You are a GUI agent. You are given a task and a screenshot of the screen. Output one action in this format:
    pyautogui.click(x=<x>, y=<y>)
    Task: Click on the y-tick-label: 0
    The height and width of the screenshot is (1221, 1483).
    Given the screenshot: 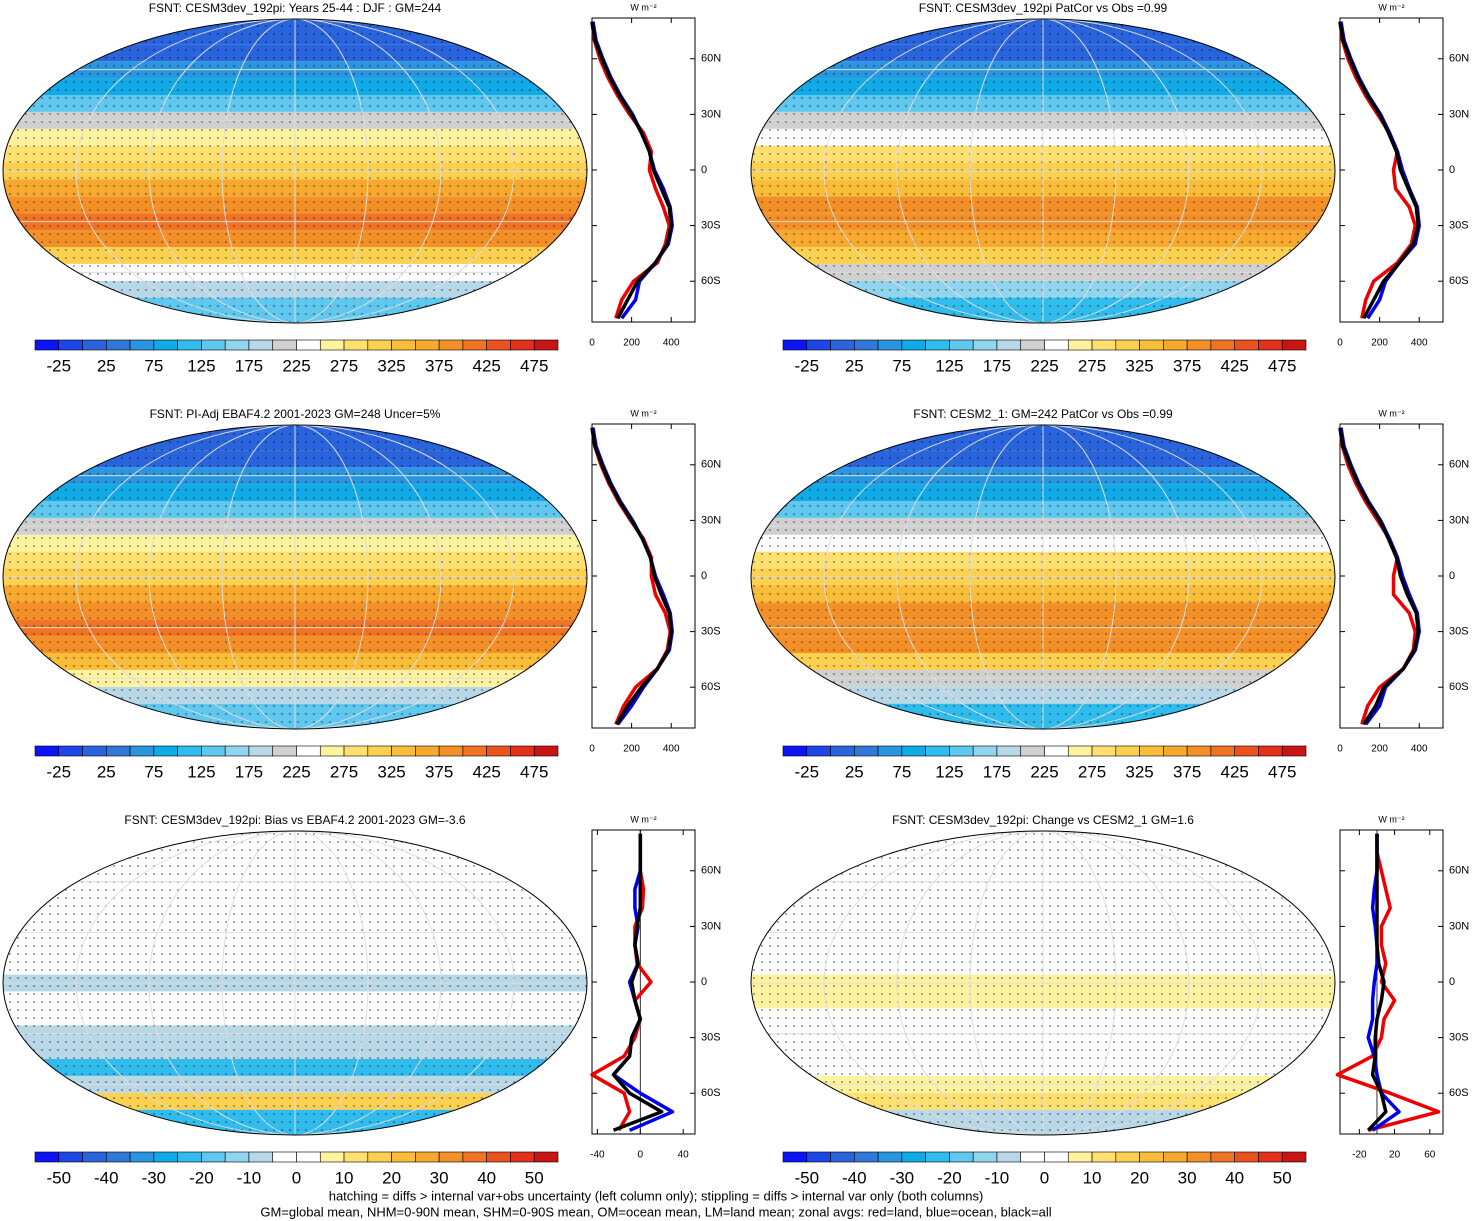 What is the action you would take?
    pyautogui.click(x=704, y=170)
    